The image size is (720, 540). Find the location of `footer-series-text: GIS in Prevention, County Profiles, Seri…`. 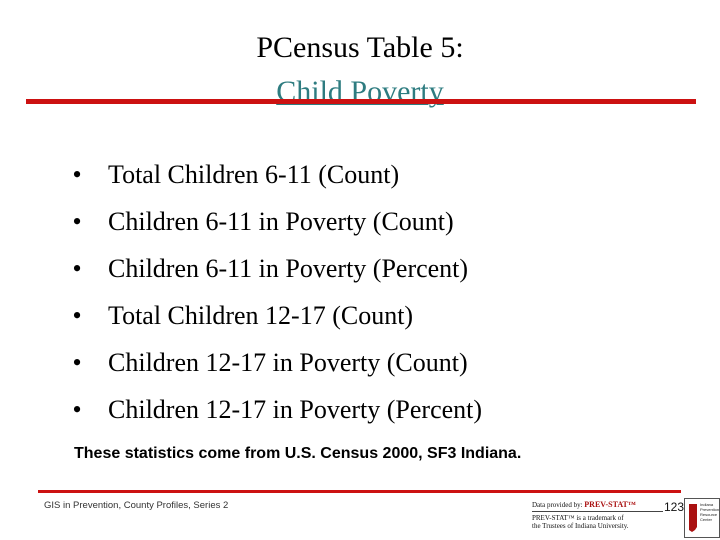

footer-series-text: GIS in Prevention, County Profiles, Seri… is located at coordinates (136, 505).